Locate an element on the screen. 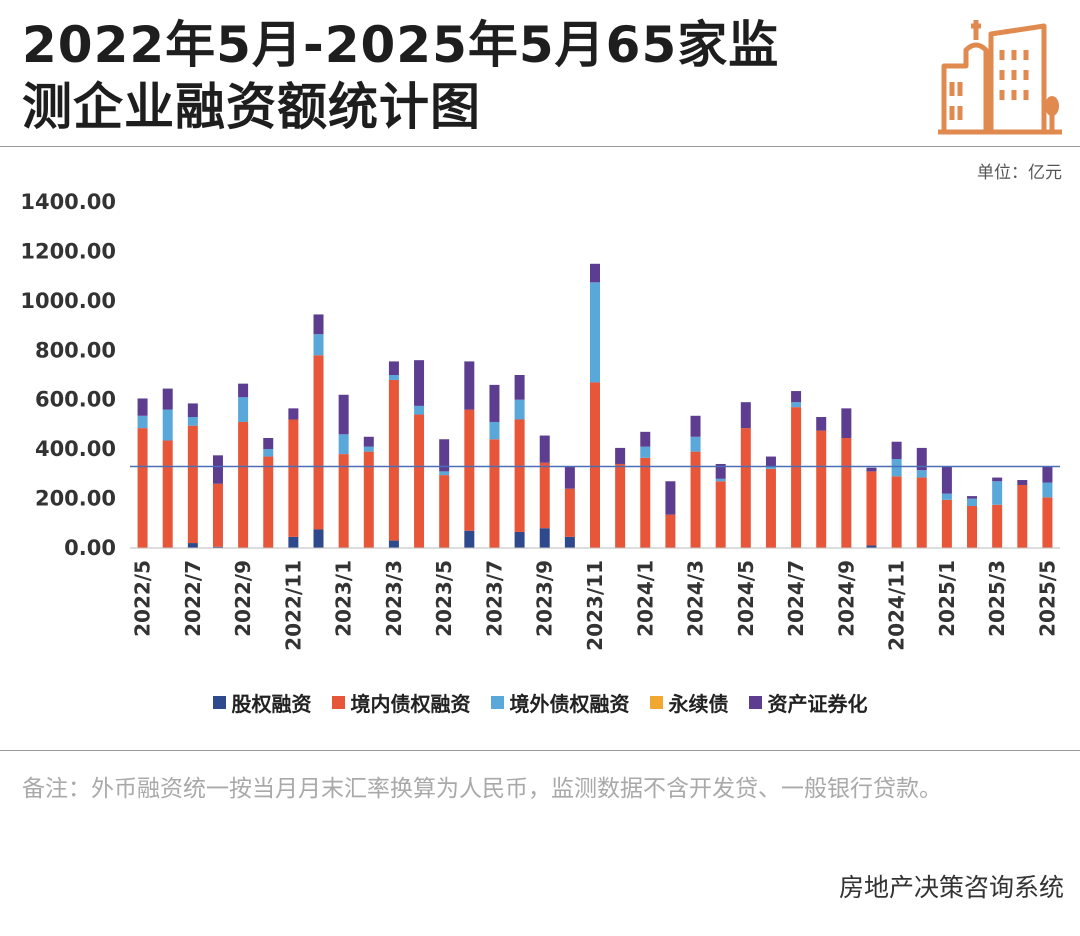 The width and height of the screenshot is (1080, 936). legend-label: 资产证券化 is located at coordinates (817, 704).